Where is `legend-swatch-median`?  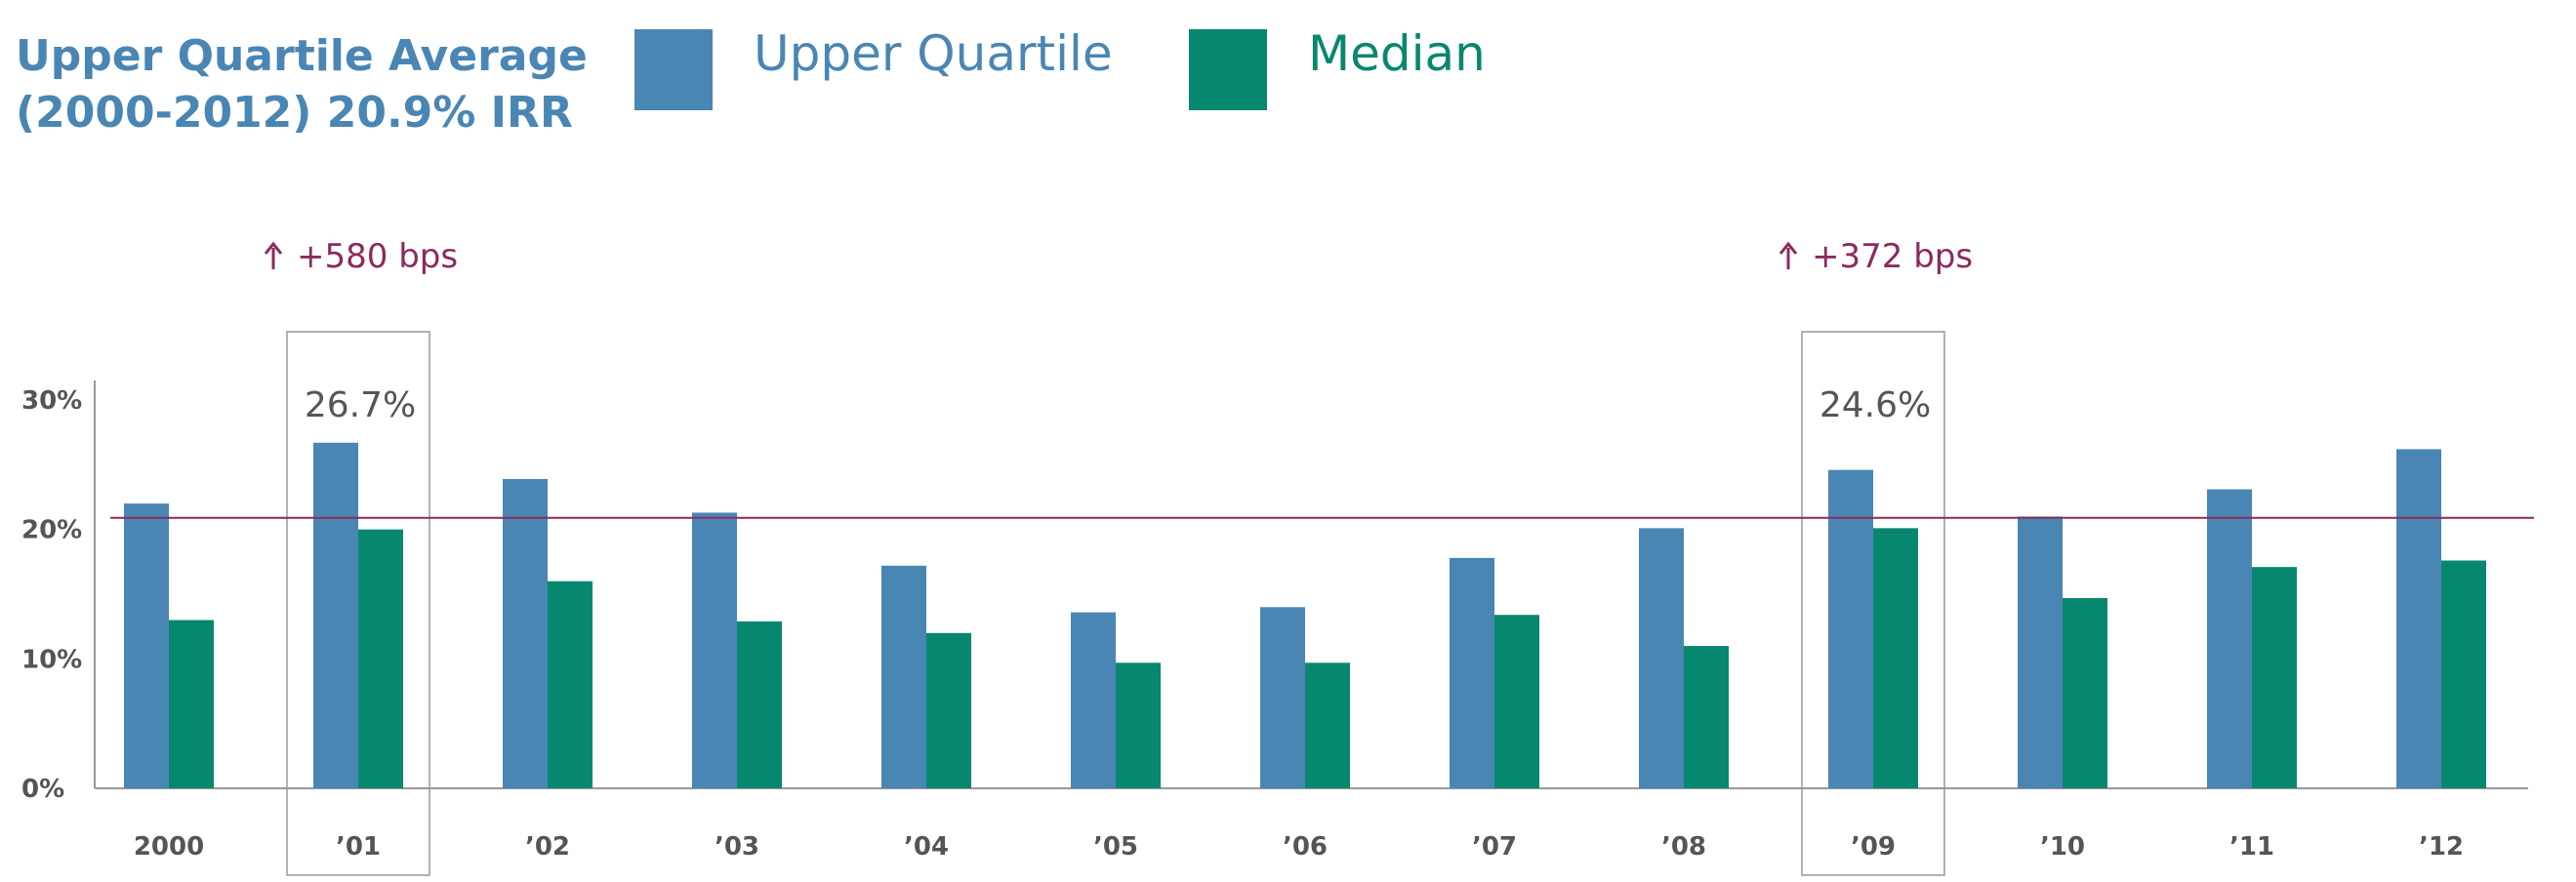 legend-swatch-median is located at coordinates (1228, 69).